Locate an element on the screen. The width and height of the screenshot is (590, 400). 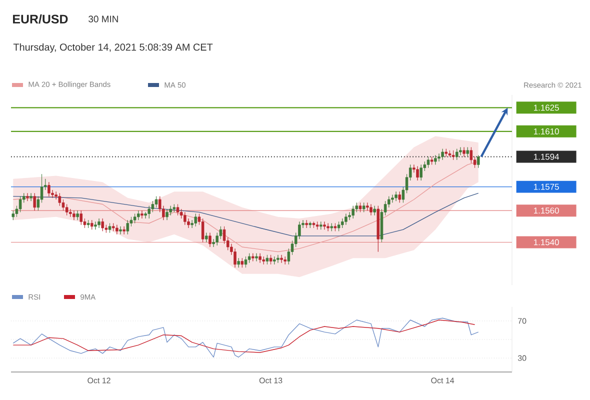
chart-subtitle: 30 MIN is located at coordinates (103, 19).